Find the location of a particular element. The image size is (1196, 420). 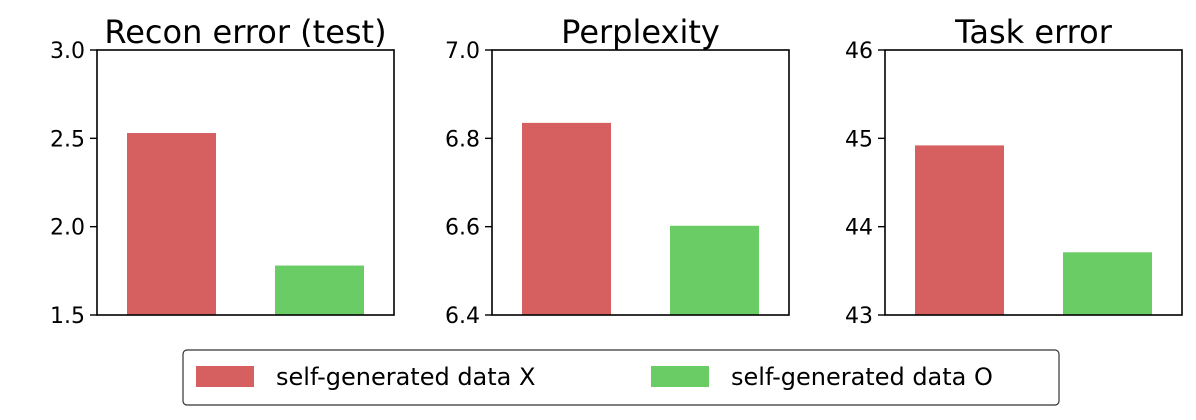

y-tick-label: 6.4 is located at coordinates (462, 316).